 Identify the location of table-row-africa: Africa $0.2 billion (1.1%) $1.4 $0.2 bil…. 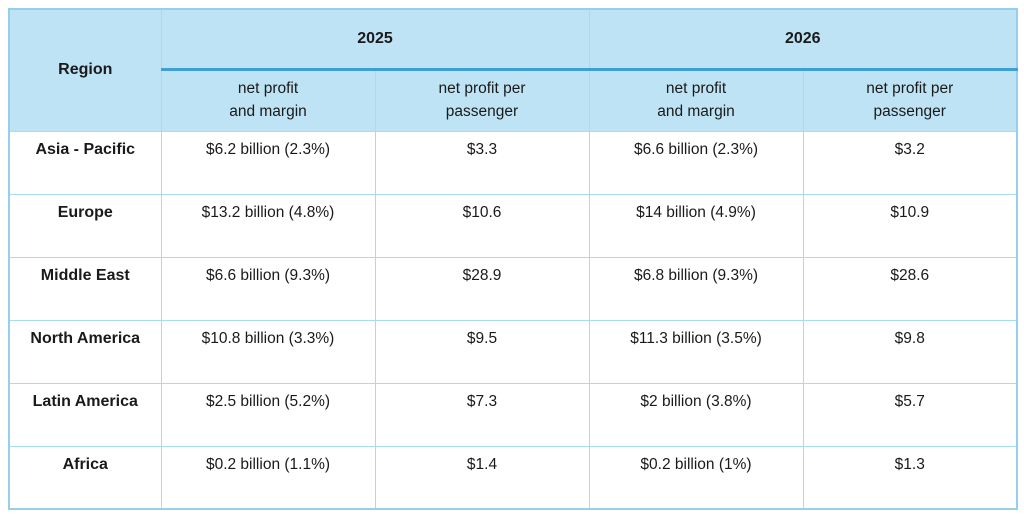
(513, 477).